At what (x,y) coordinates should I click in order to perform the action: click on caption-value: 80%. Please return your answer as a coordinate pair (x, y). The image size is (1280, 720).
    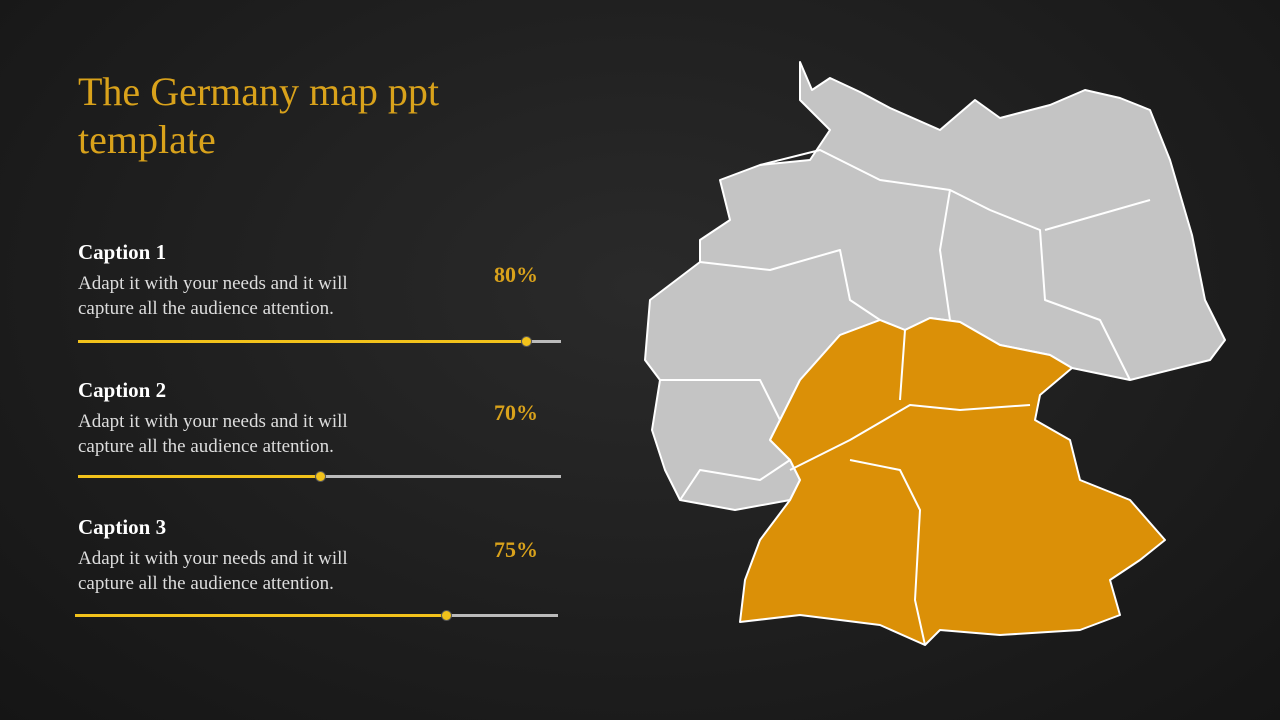
    Looking at the image, I should click on (516, 274).